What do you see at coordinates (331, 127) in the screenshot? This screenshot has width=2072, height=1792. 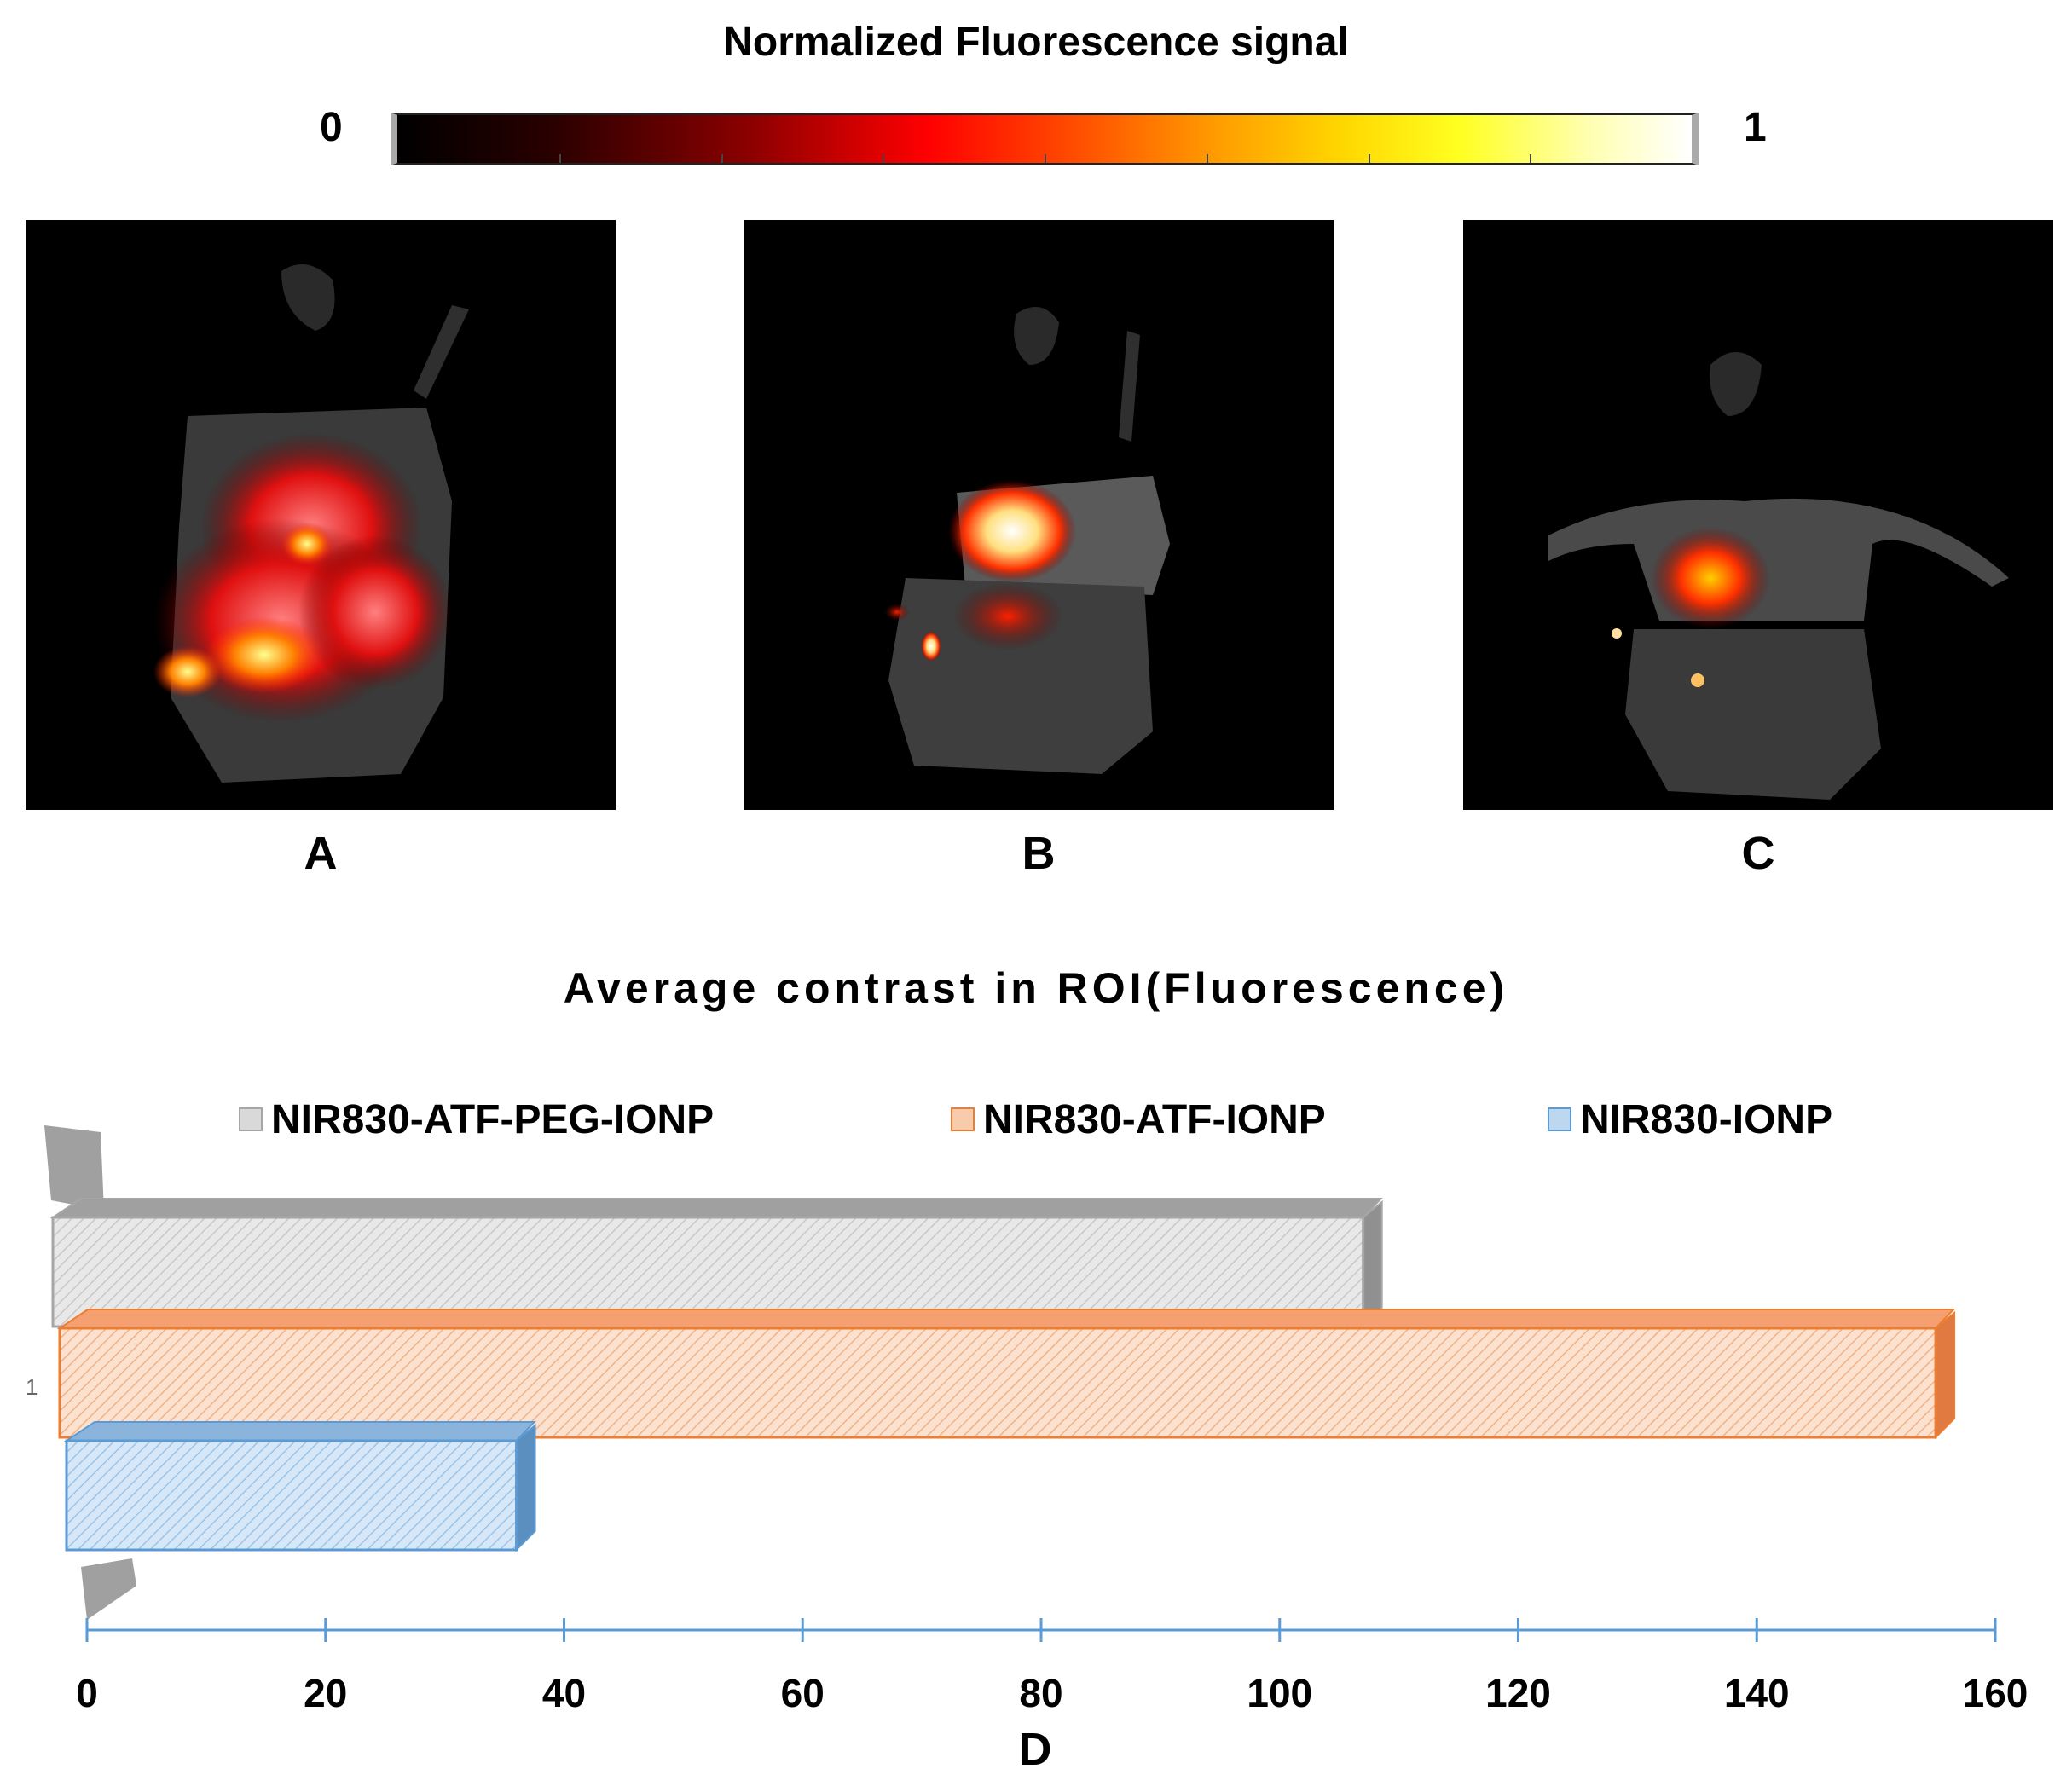 I see `colorbar-min-label: 0` at bounding box center [331, 127].